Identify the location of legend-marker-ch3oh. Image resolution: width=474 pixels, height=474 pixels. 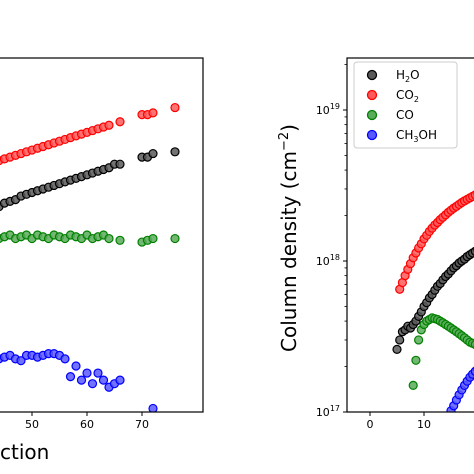
(372, 135).